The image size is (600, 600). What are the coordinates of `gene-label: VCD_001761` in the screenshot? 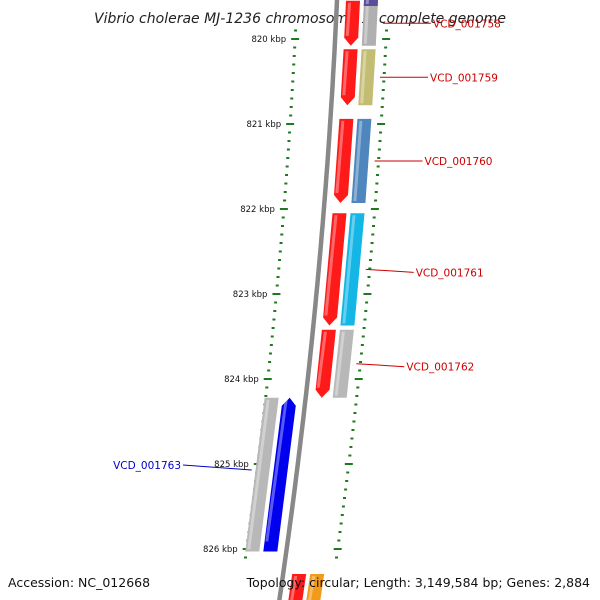 It's located at (450, 273).